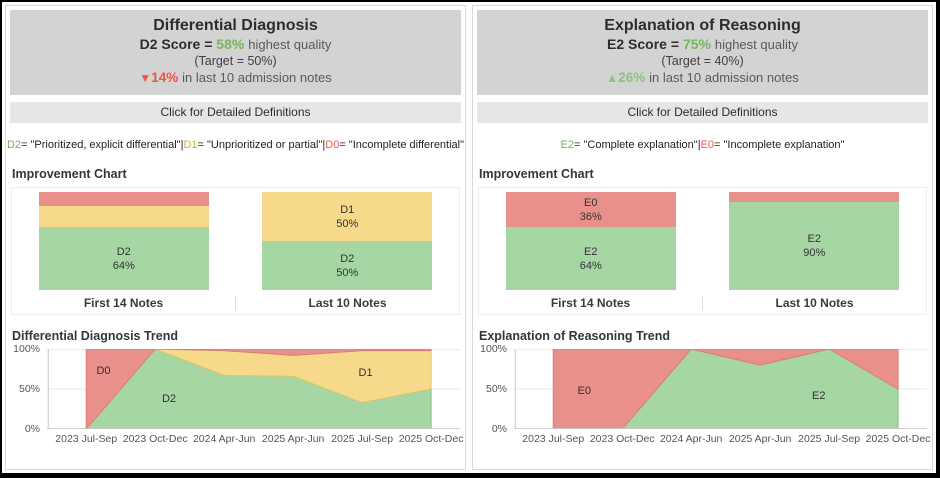 Image resolution: width=940 pixels, height=478 pixels. What do you see at coordinates (779, 145) in the screenshot?
I see `definition-text: = "Incomplete explanation"` at bounding box center [779, 145].